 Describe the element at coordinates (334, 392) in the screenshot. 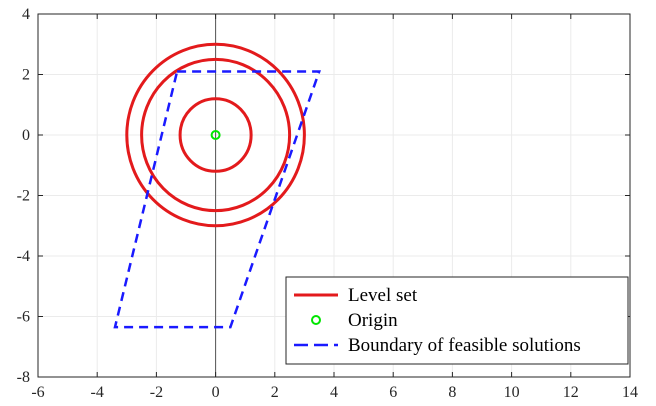

I see `x-tick-label: 4` at that location.